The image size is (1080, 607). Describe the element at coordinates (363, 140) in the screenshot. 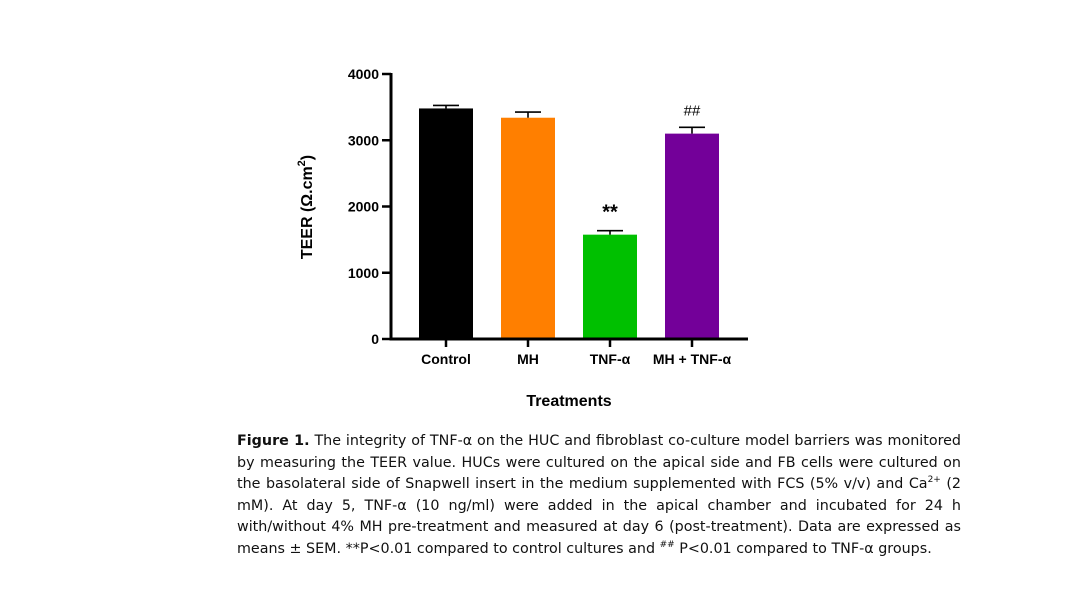

I see `y-tick-label-3: 3000` at that location.